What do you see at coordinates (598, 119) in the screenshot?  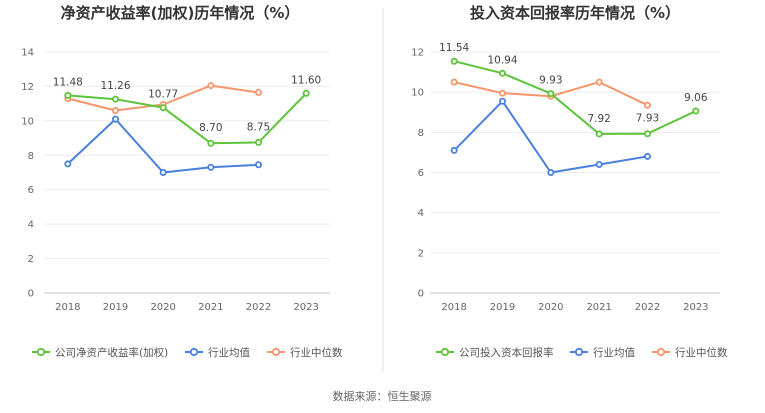 I see `data-label: 7.92` at bounding box center [598, 119].